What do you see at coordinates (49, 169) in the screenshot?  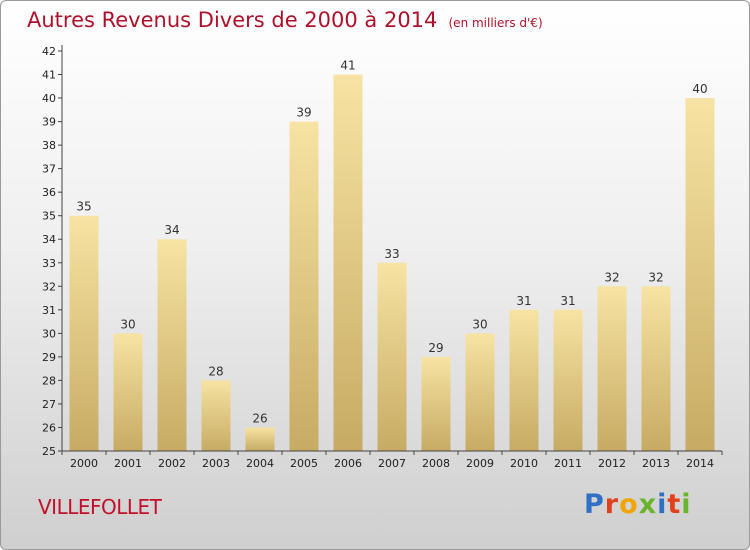 I see `y-tick-label: 37` at bounding box center [49, 169].